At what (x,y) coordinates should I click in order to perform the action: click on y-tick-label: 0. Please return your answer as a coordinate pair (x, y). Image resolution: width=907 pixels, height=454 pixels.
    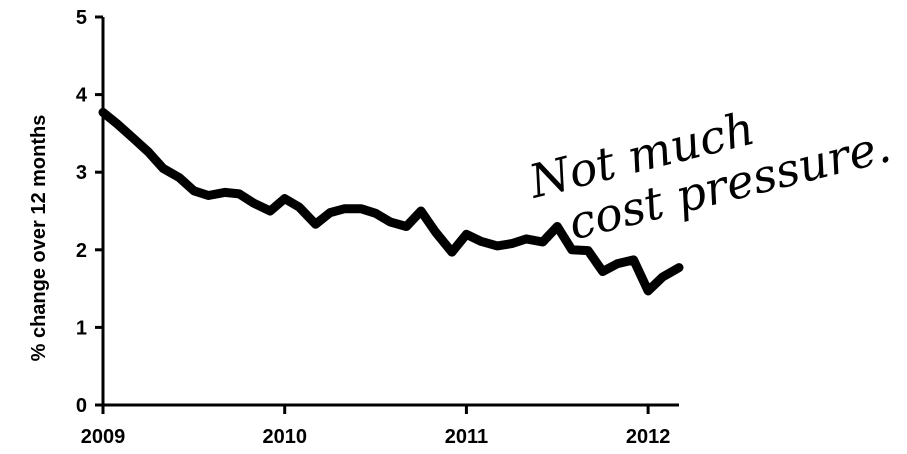
    Looking at the image, I should click on (81, 406).